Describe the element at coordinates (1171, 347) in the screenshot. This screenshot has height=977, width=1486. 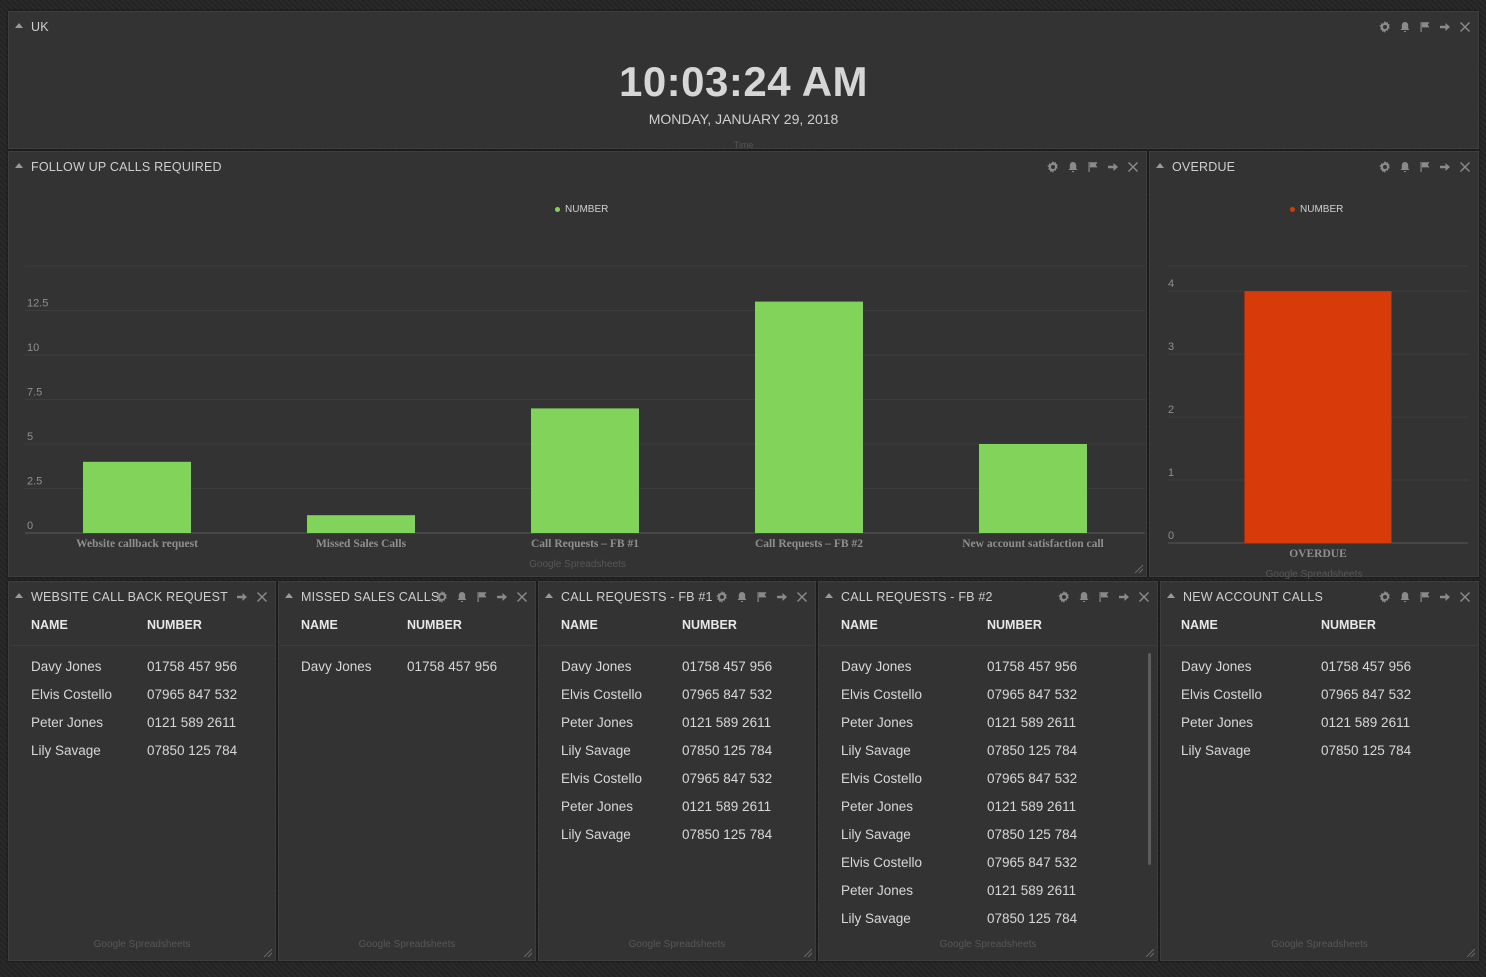
I see `y-tick-label: 3` at that location.